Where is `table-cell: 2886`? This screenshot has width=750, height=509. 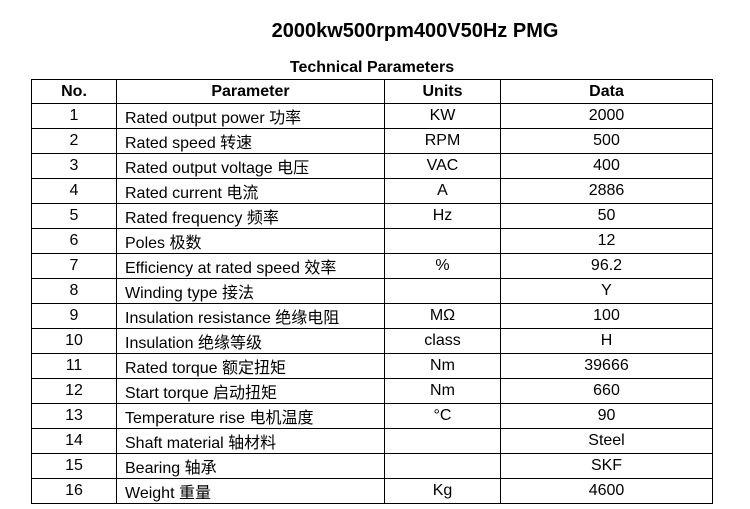 table-cell: 2886 is located at coordinates (606, 191).